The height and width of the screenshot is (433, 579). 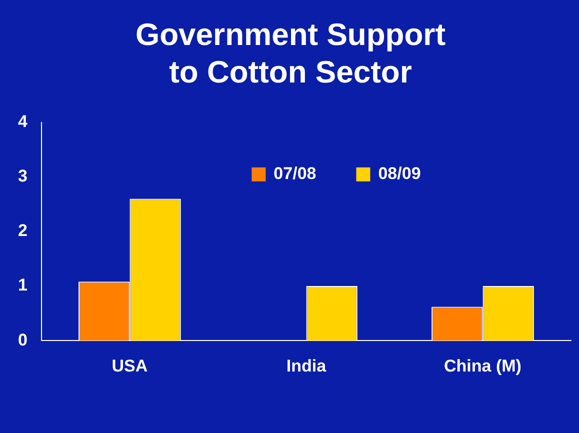 I want to click on x-tick-label: India, so click(x=306, y=366).